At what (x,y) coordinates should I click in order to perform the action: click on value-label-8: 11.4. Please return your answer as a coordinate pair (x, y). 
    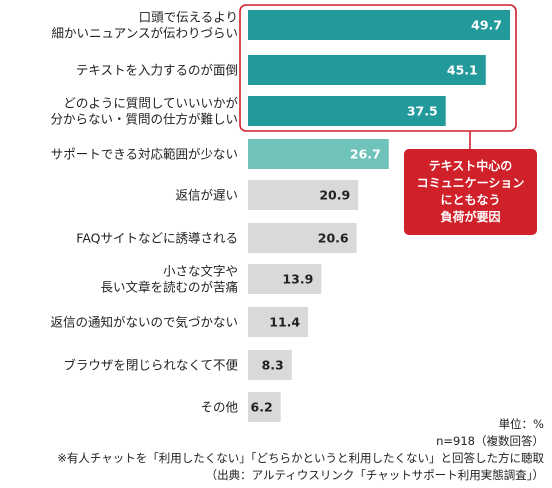
    Looking at the image, I should click on (284, 322).